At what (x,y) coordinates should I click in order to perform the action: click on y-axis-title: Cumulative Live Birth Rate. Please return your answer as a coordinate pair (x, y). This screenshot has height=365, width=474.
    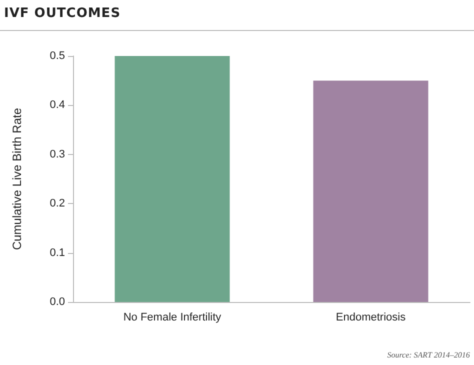
    Looking at the image, I should click on (17, 179).